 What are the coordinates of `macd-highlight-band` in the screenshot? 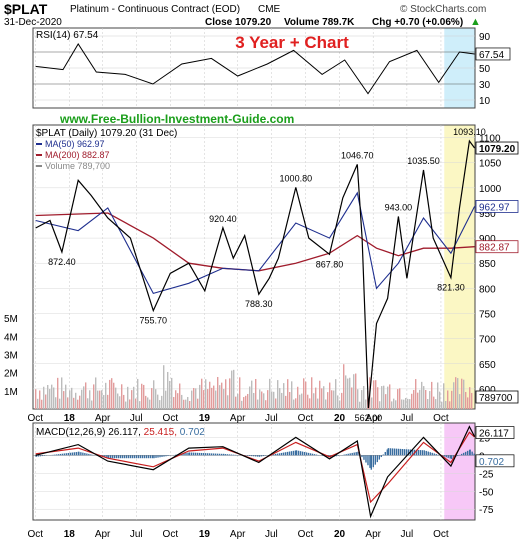 It's located at (459, 471).